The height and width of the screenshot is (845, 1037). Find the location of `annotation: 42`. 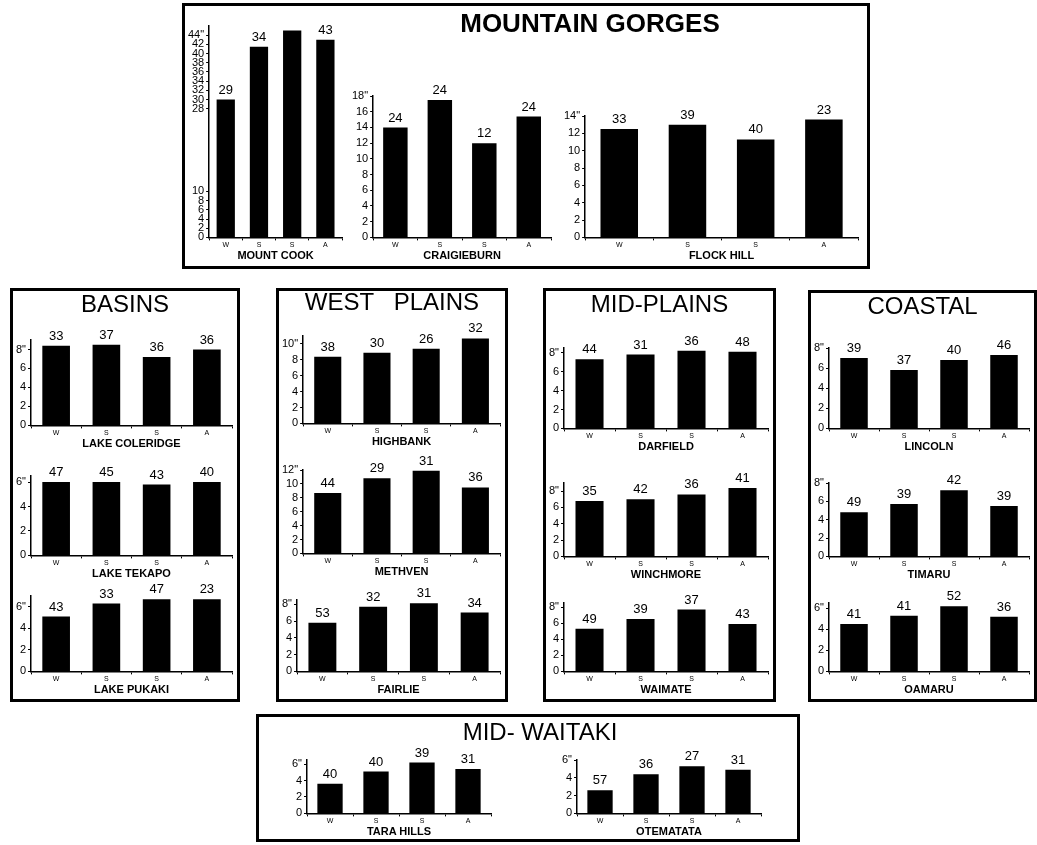

annotation: 42 is located at coordinates (954, 480).